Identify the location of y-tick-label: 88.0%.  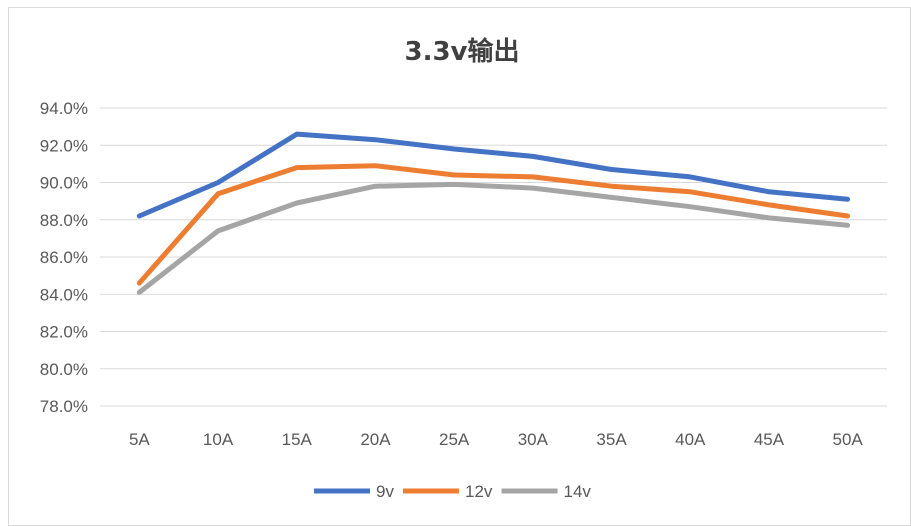
(64, 220).